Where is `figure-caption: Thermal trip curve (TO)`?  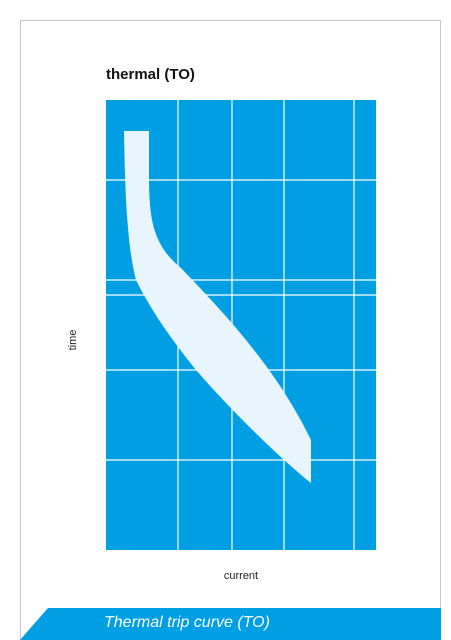
figure-caption: Thermal trip curve (TO) is located at coordinates (187, 622).